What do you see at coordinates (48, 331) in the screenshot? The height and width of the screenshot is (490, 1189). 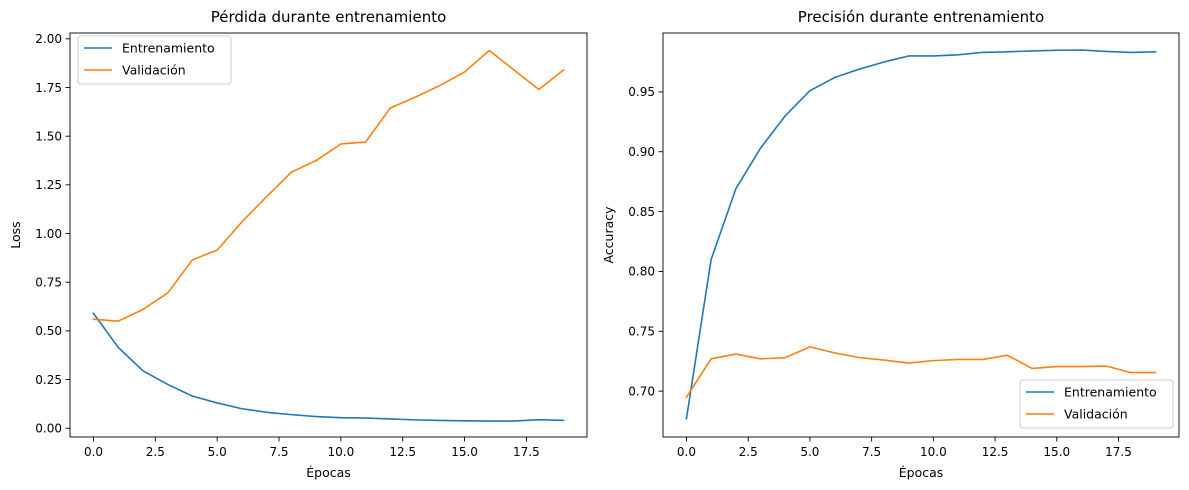 I see `y-tick-label: 0.50` at bounding box center [48, 331].